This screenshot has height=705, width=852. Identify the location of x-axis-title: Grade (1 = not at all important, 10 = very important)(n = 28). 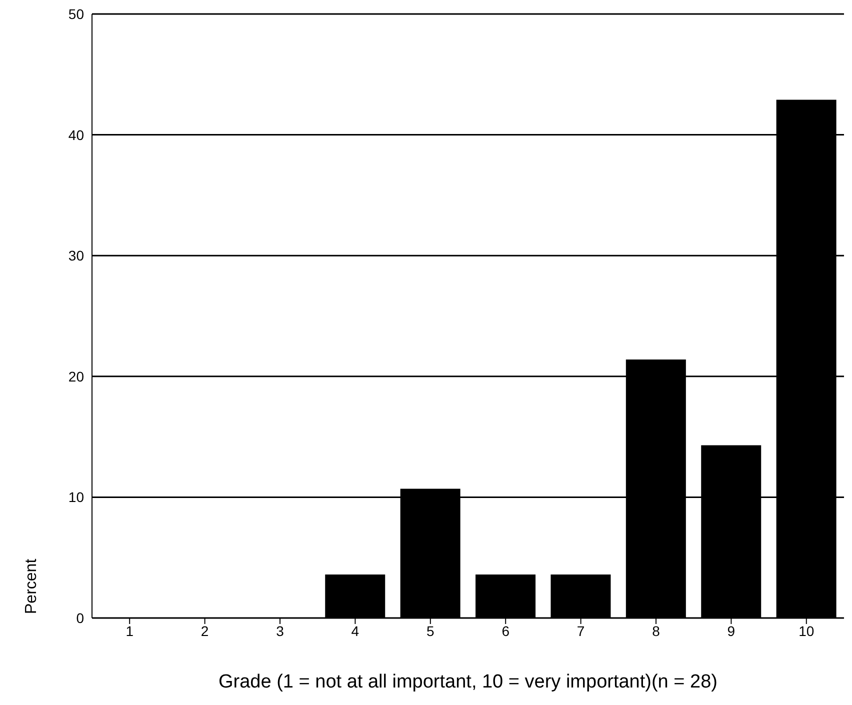
(468, 681).